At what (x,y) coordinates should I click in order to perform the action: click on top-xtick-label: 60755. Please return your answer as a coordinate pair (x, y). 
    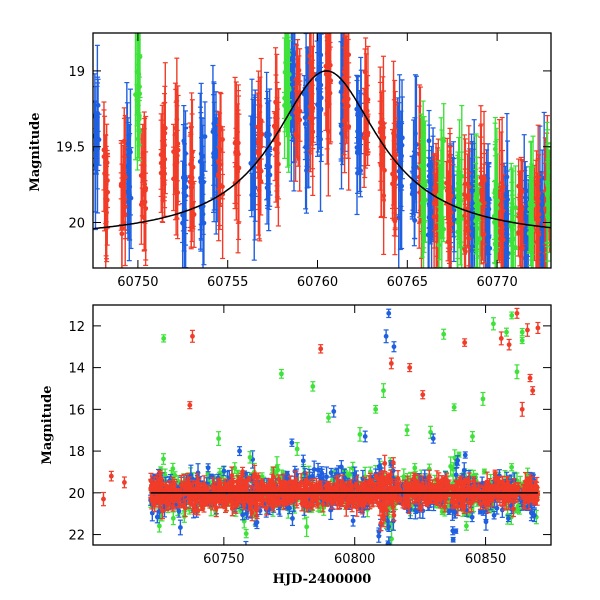
    Looking at the image, I should click on (227, 282).